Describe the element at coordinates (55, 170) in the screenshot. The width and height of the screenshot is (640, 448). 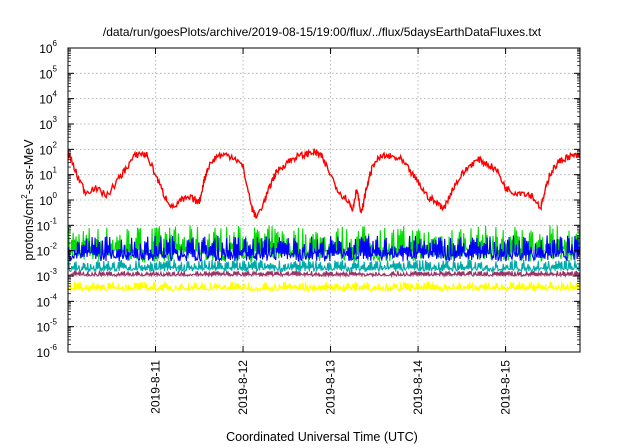
I see `y-tick-exponent: 1` at that location.